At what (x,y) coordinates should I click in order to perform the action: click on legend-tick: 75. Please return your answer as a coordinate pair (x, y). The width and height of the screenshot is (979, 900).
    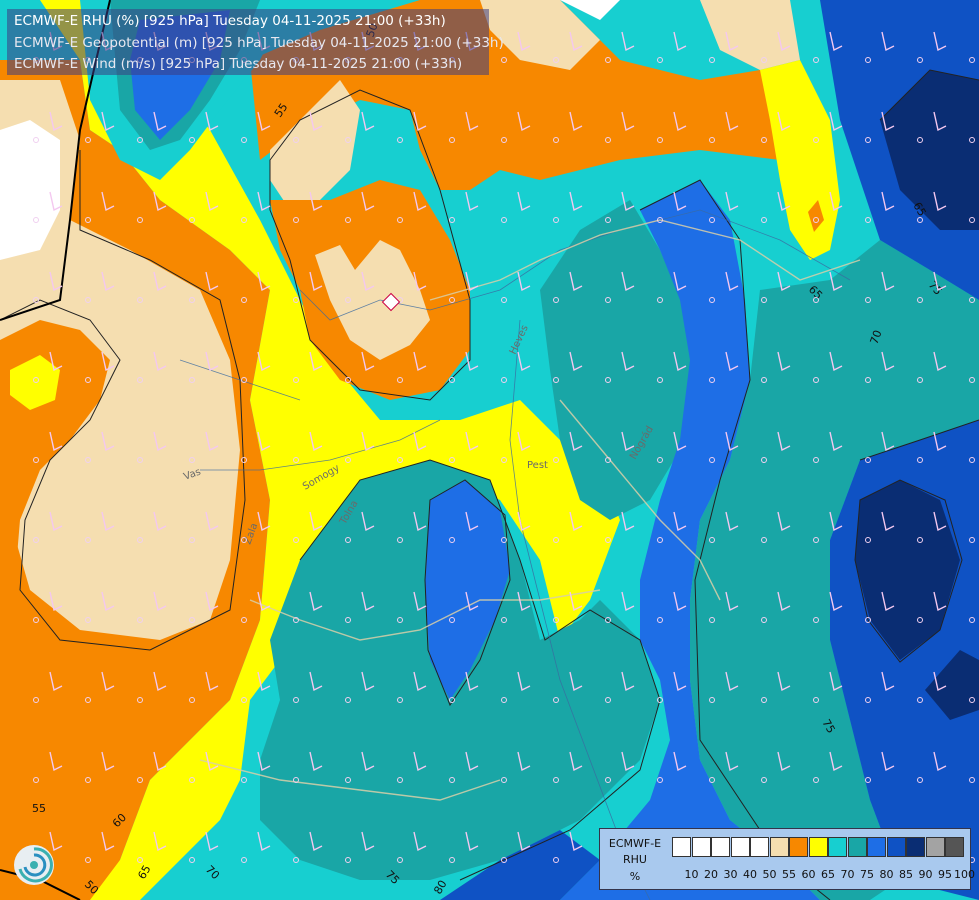
    Looking at the image, I should click on (867, 874).